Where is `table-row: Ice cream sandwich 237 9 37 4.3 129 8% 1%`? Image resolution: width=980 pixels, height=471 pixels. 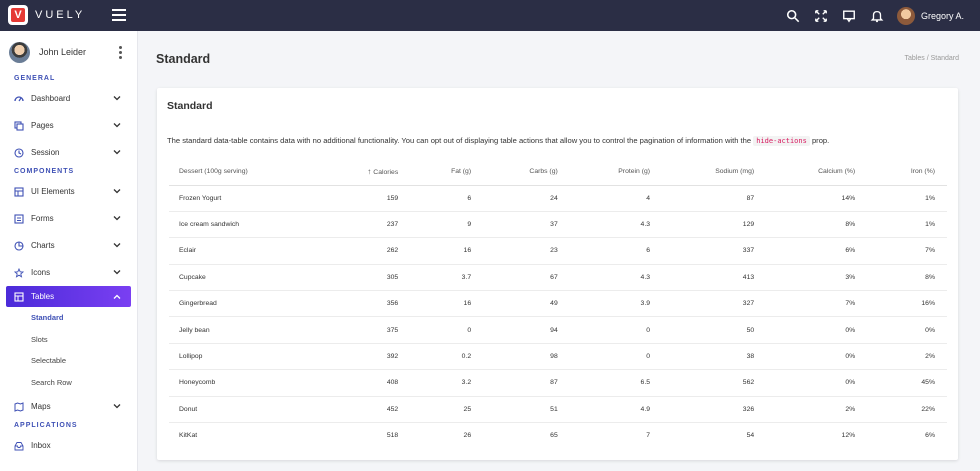 table-row: Ice cream sandwich 237 9 37 4.3 129 8% 1% is located at coordinates (558, 225).